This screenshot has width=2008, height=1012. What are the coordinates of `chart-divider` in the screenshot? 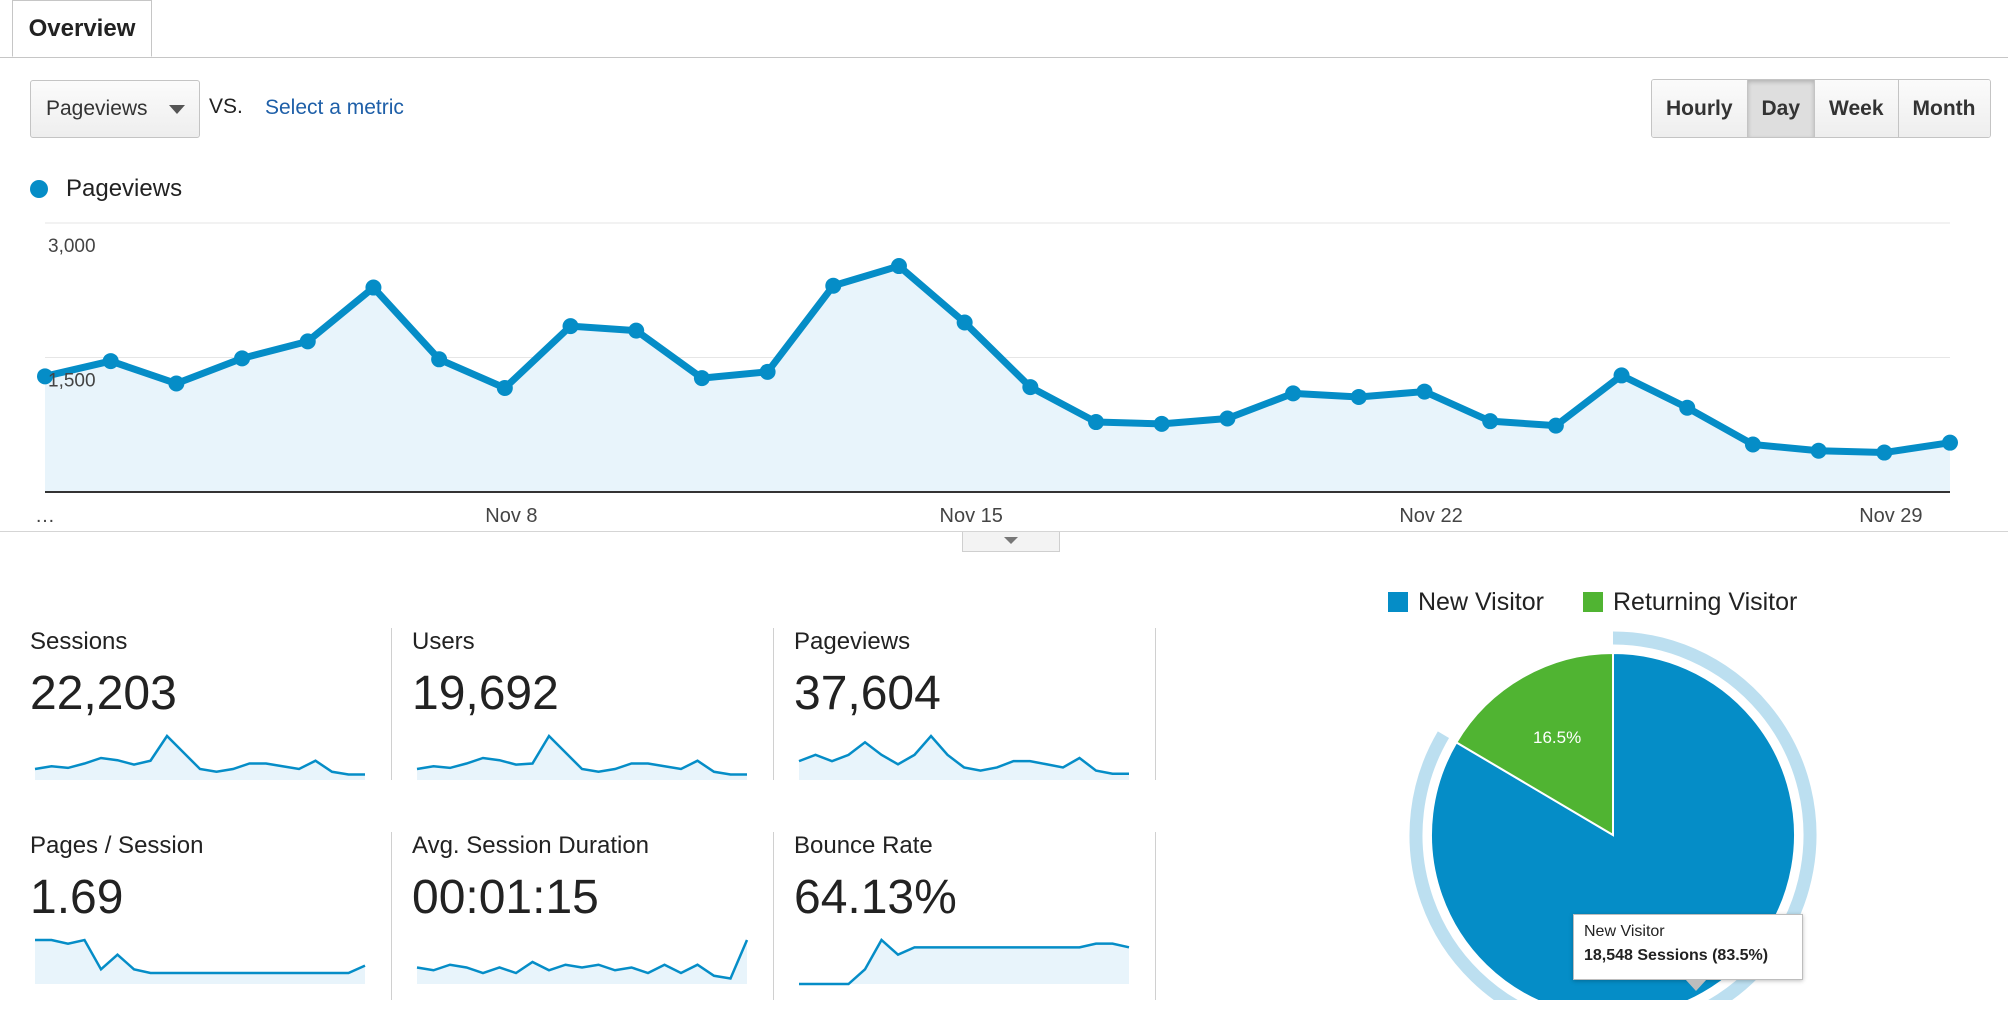 It's located at (1004, 531).